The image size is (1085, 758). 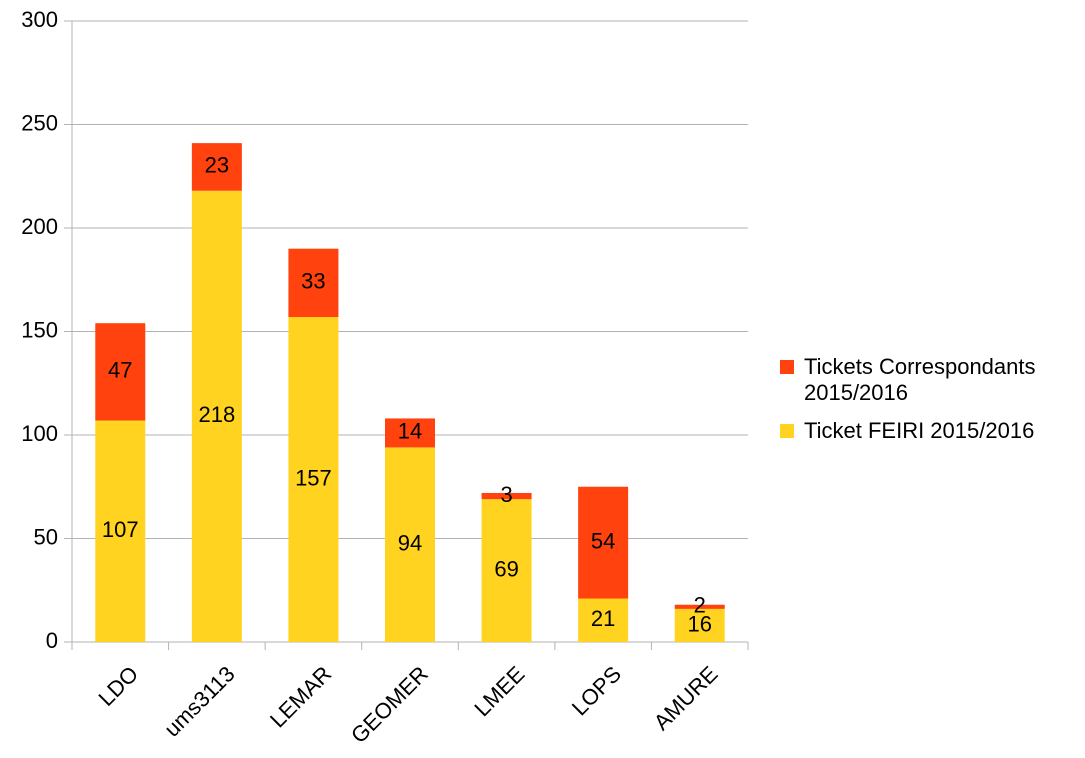 I want to click on legend-label-correspondants: Tickets Correspondants 2015/2016, so click(x=920, y=379).